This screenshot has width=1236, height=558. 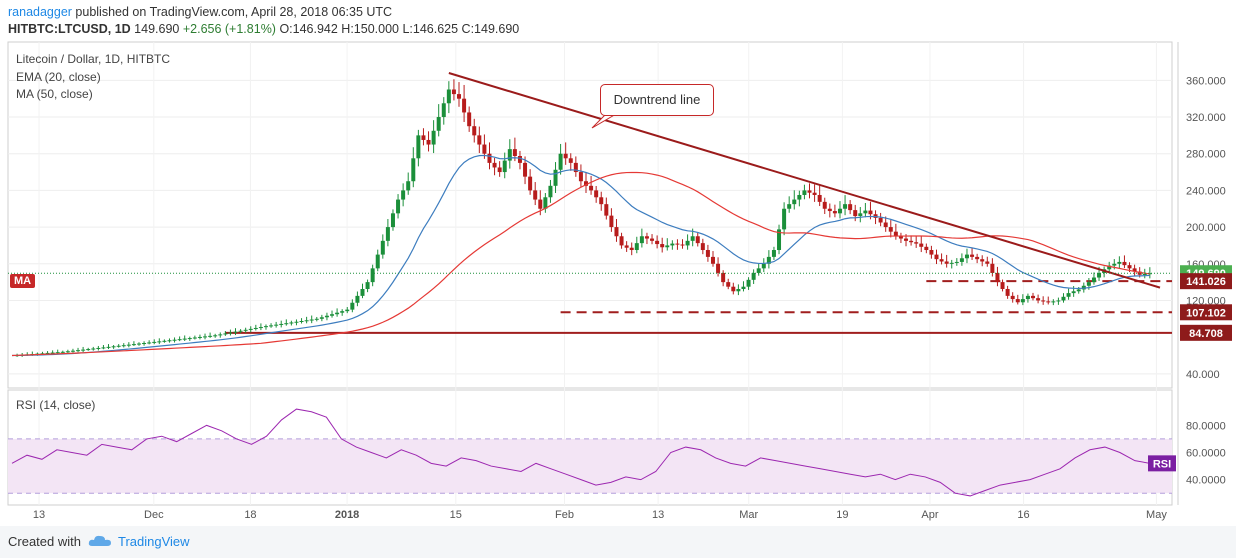 What do you see at coordinates (154, 541) in the screenshot?
I see `tradingview-link: TradingView` at bounding box center [154, 541].